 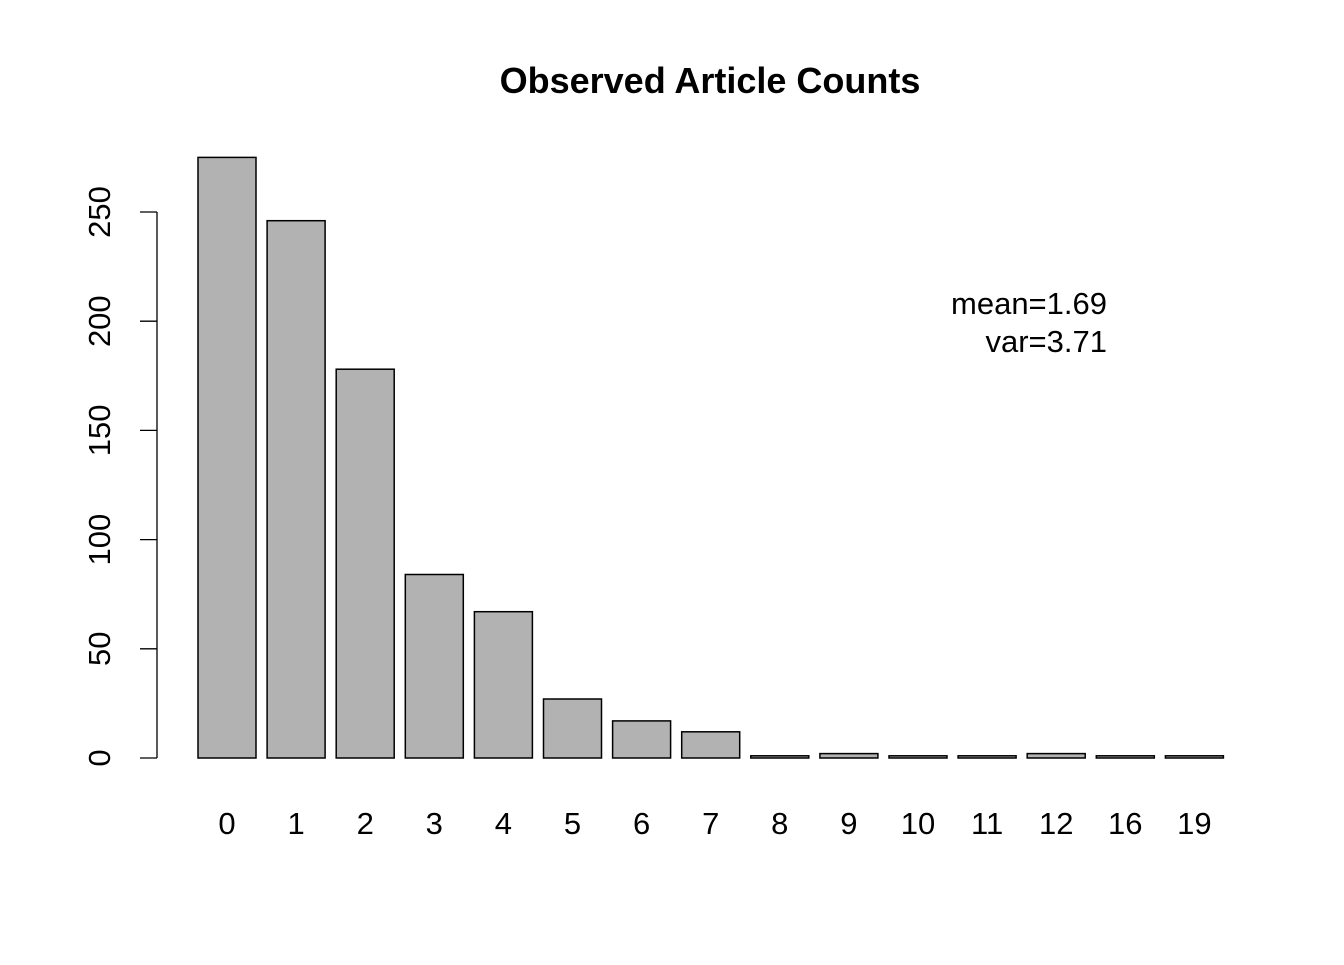 I want to click on x-tick-label: 4, so click(x=503, y=823).